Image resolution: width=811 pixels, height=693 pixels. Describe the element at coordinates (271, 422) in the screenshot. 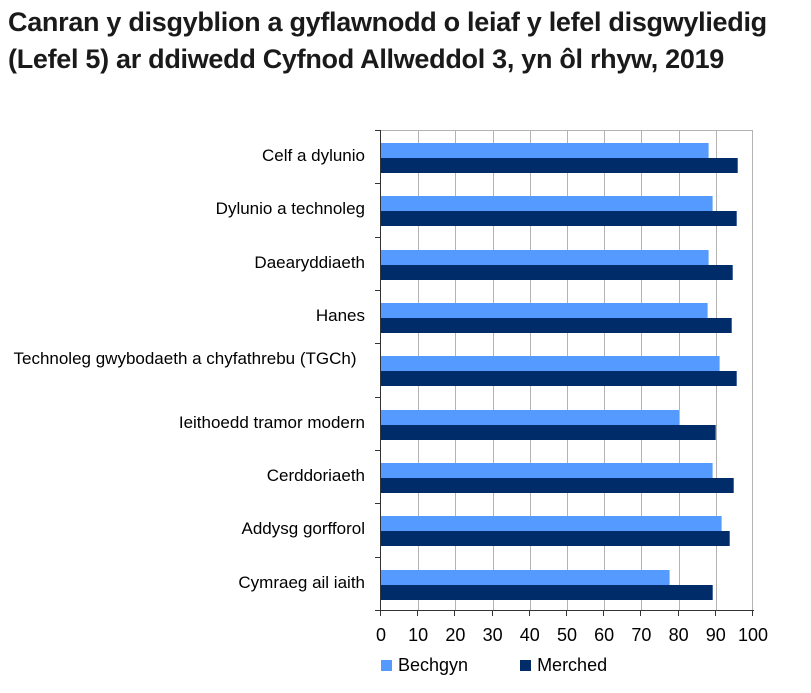

I see `category-label: Ieithoedd tramor modern` at that location.